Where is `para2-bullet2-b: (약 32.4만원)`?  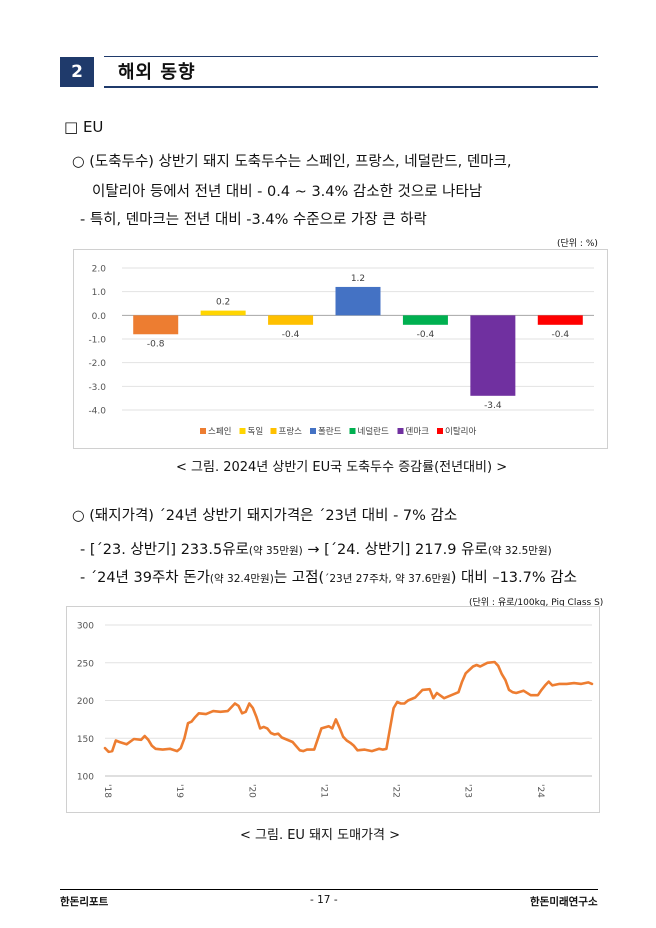 para2-bullet2-b: (약 32.4만원) is located at coordinates (241, 579).